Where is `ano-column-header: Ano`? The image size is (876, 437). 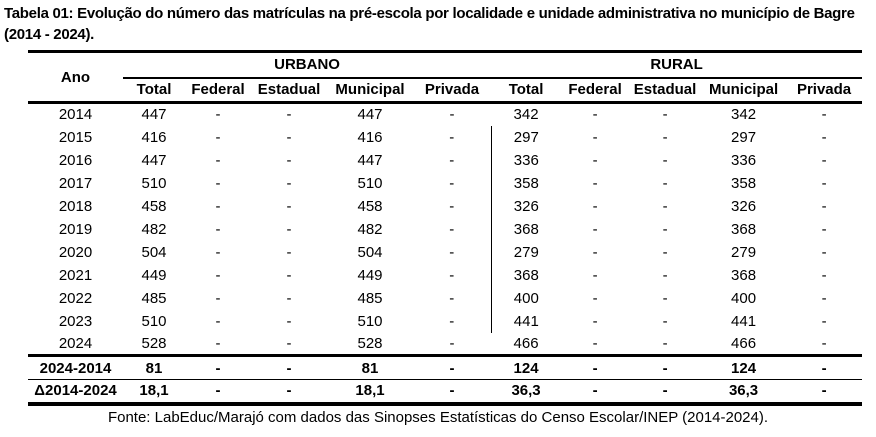 ano-column-header: Ano is located at coordinates (75, 77).